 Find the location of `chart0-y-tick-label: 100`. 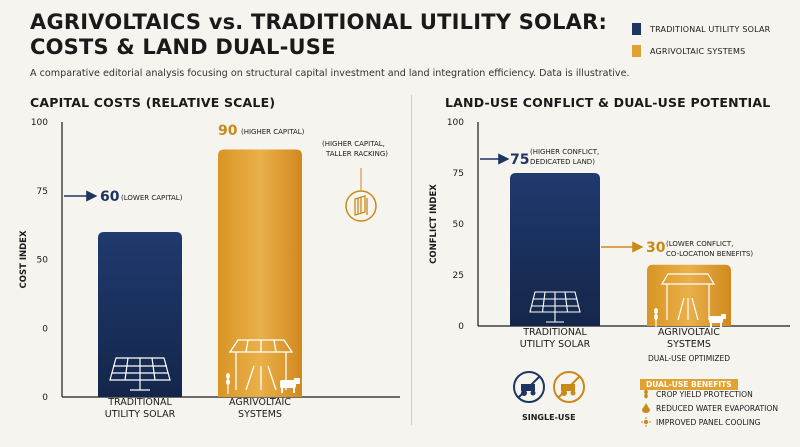

chart0-y-tick-label: 100 is located at coordinates (39, 123).